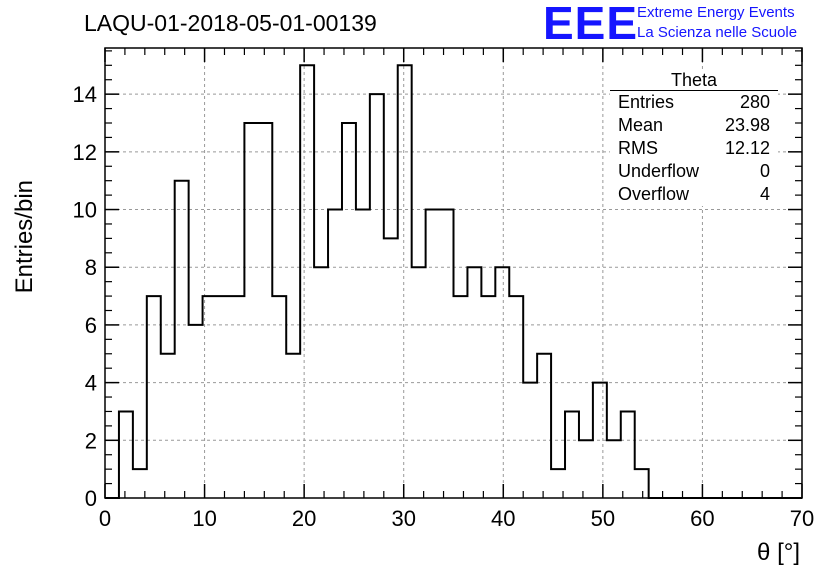 The height and width of the screenshot is (572, 836). Describe the element at coordinates (91, 267) in the screenshot. I see `y-tick-label: 8` at that location.